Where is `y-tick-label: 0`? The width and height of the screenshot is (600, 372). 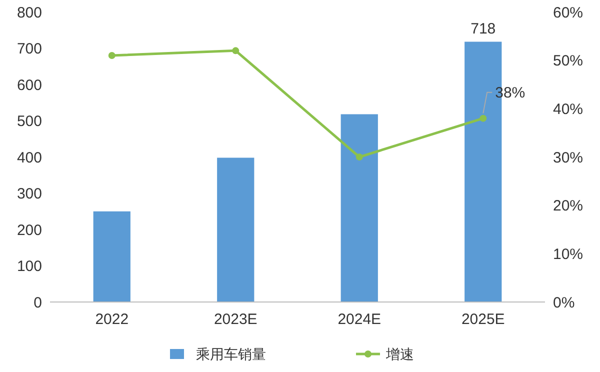 y-tick-label: 0 is located at coordinates (38, 303).